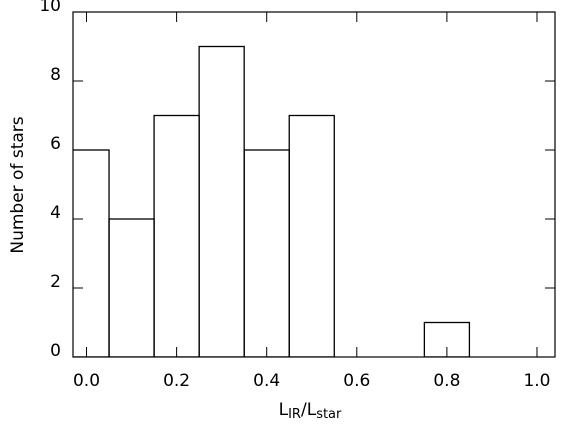  I want to click on y-tick-label: 4, so click(55, 213).